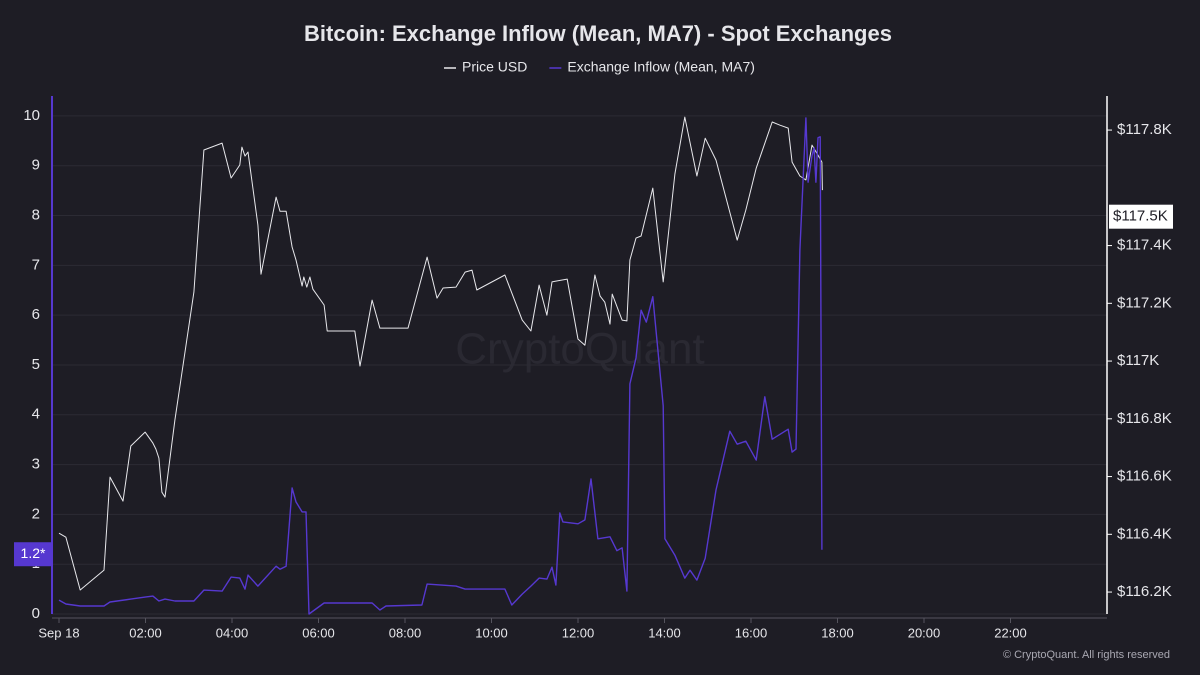 This screenshot has width=1200, height=675. What do you see at coordinates (36, 264) in the screenshot?
I see `y-tick-label: 7` at bounding box center [36, 264].